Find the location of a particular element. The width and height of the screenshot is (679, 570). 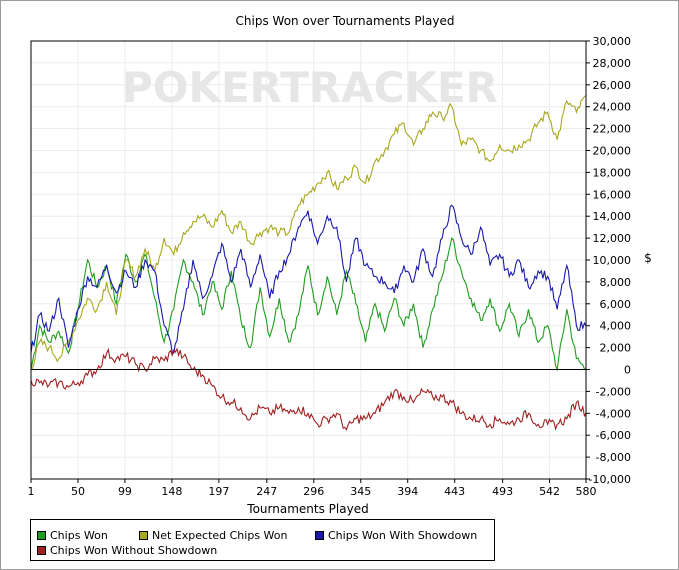

x-axis-ticks: 1 50 99 148 197 247 296 345 394 443 493 542 580 is located at coordinates (312, 488).